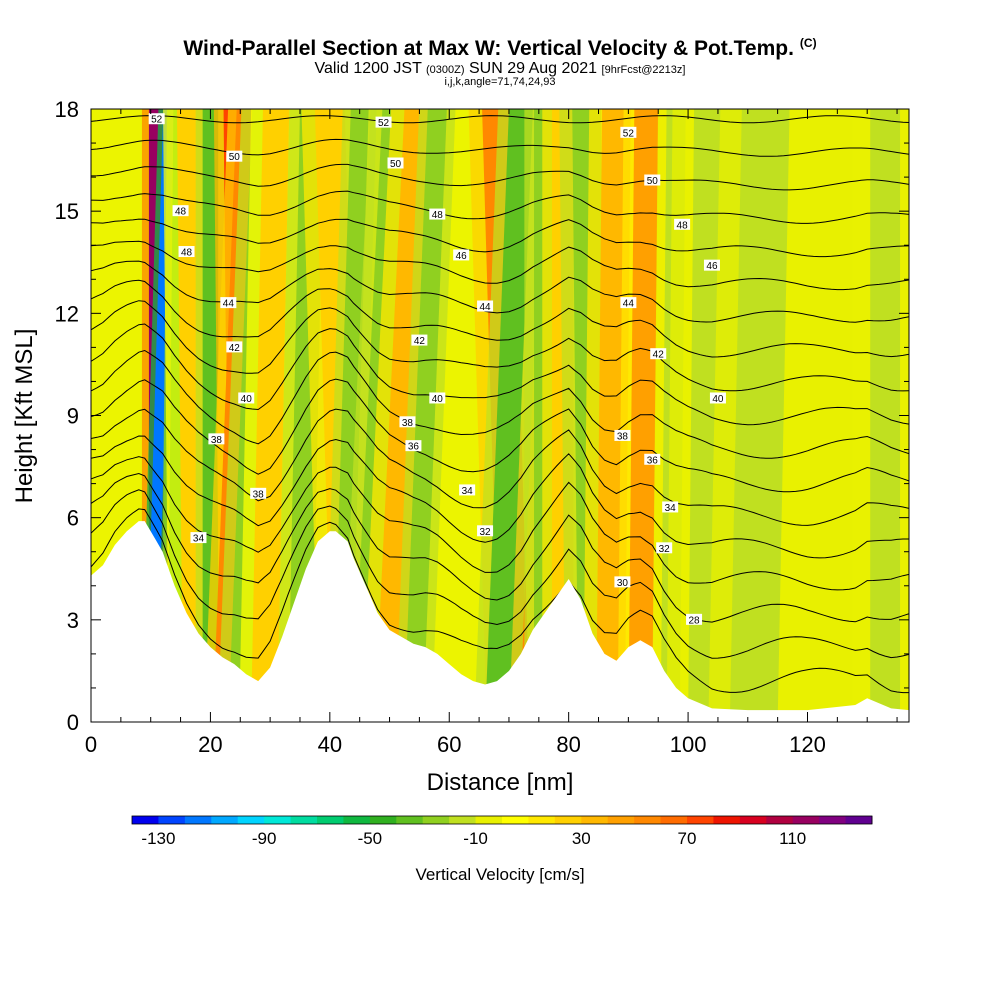 This screenshot has height=1000, width=1000. I want to click on grid-indices: i,j,k,angle=71,74,24,93, so click(500, 82).